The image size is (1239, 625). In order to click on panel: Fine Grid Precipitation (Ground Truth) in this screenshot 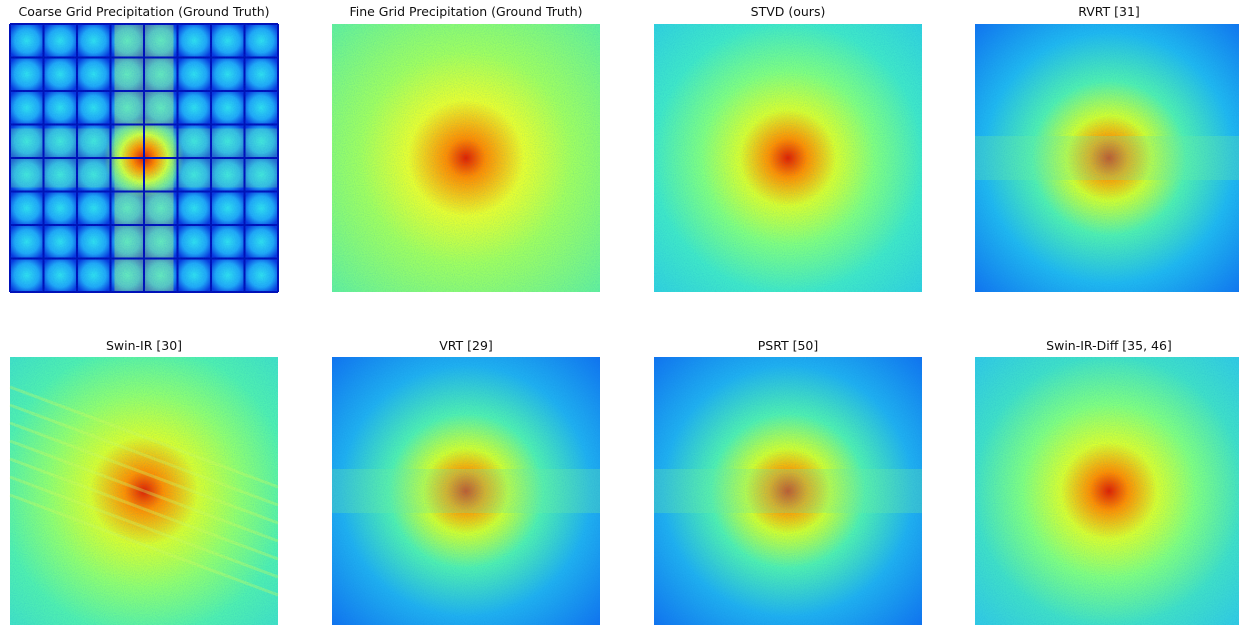, I will do `click(466, 148)`.